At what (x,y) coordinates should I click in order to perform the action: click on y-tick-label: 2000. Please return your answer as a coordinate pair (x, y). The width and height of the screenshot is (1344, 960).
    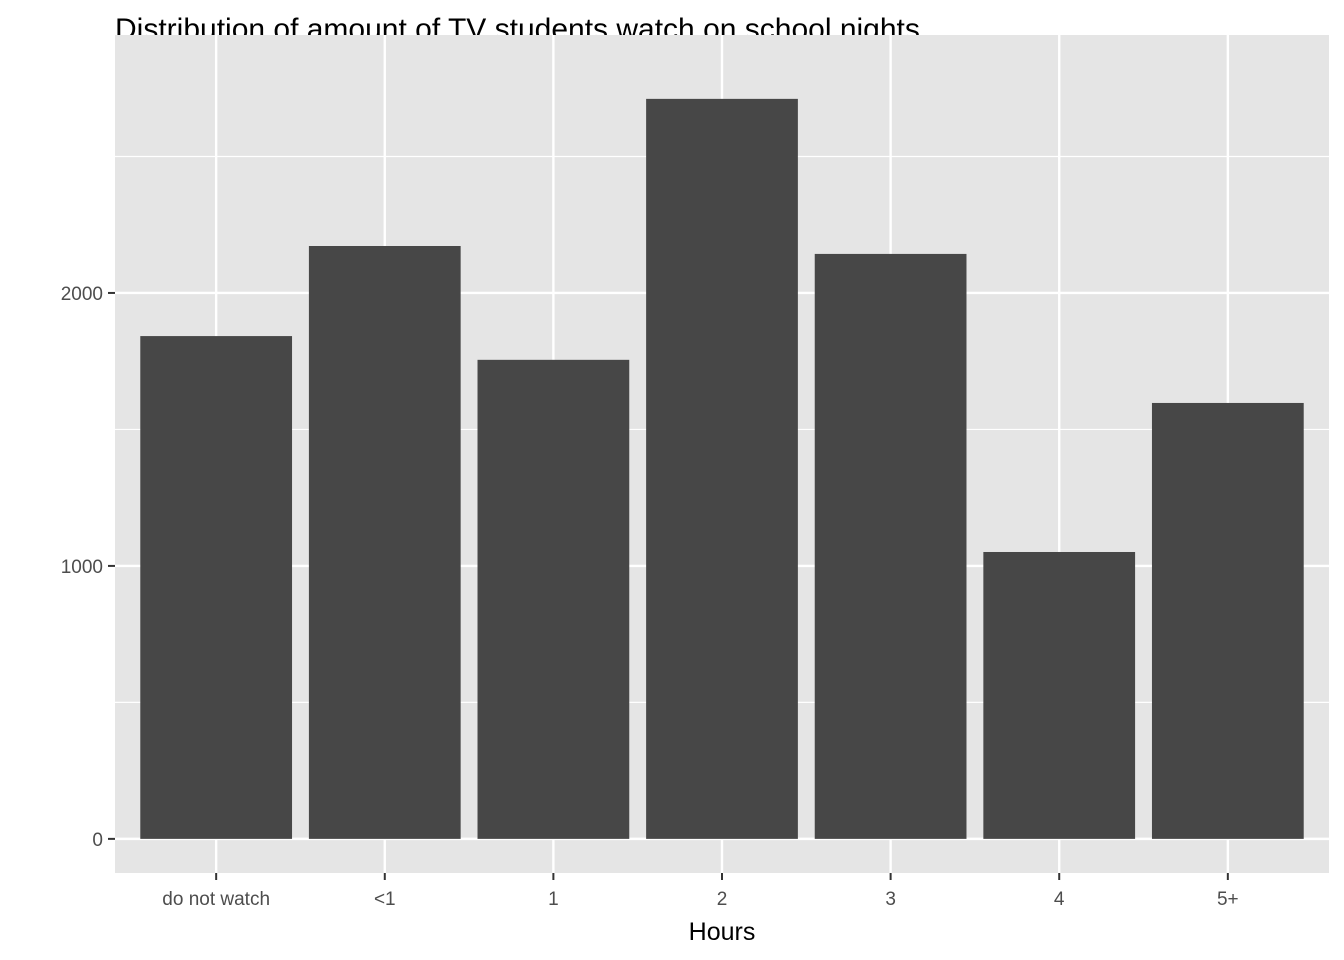
    Looking at the image, I should click on (82, 294).